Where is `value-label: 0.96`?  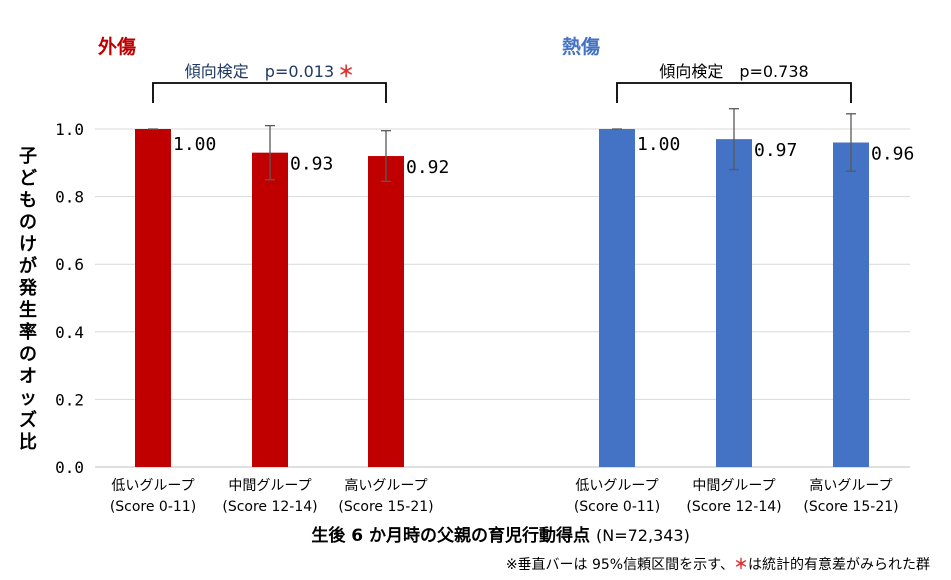
value-label: 0.96 is located at coordinates (892, 154).